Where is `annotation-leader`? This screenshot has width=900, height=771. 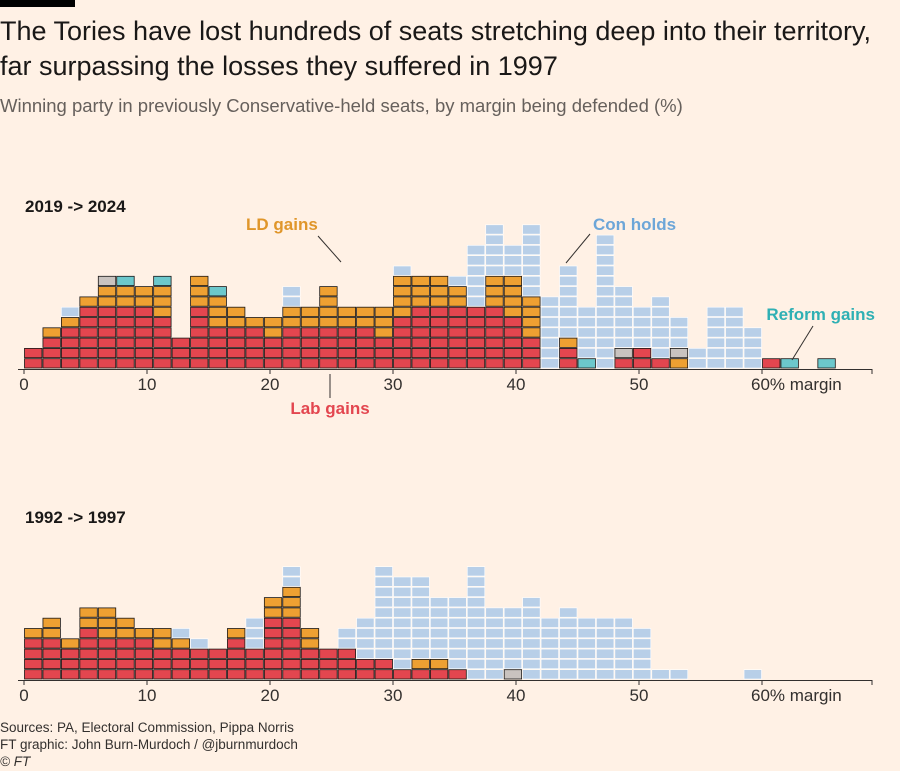 annotation-leader is located at coordinates (329, 249).